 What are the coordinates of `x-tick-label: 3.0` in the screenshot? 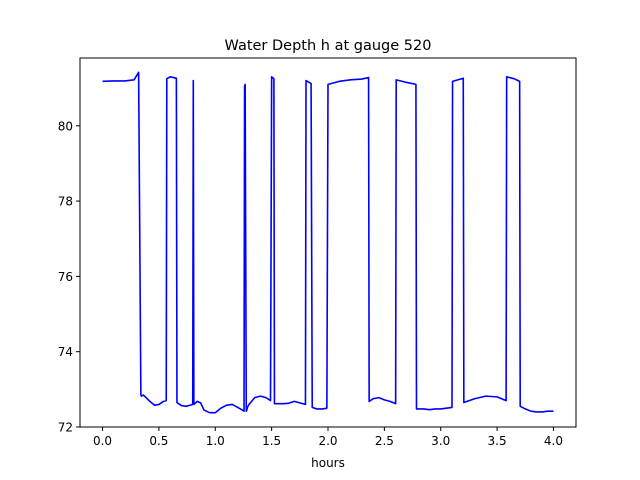 It's located at (440, 441).